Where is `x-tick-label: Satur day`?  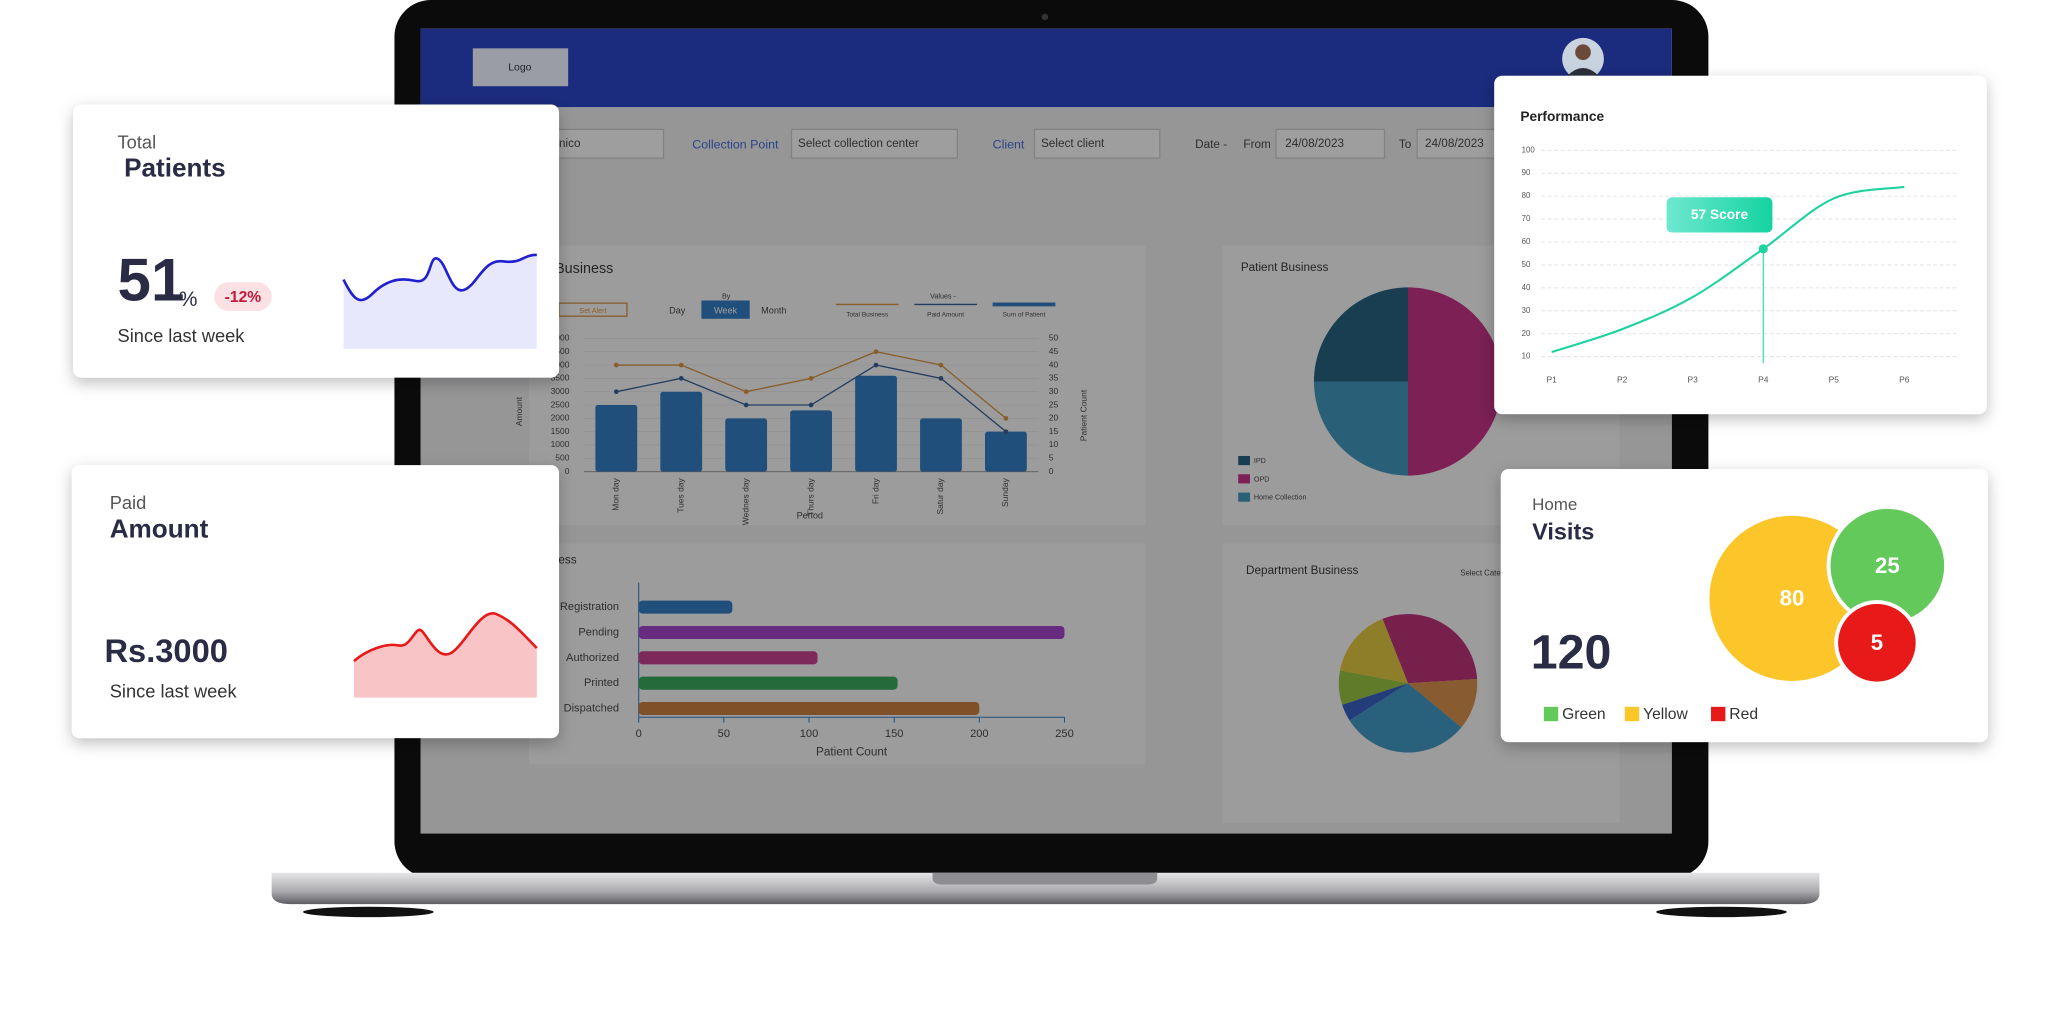
x-tick-label: Satur day is located at coordinates (940, 495).